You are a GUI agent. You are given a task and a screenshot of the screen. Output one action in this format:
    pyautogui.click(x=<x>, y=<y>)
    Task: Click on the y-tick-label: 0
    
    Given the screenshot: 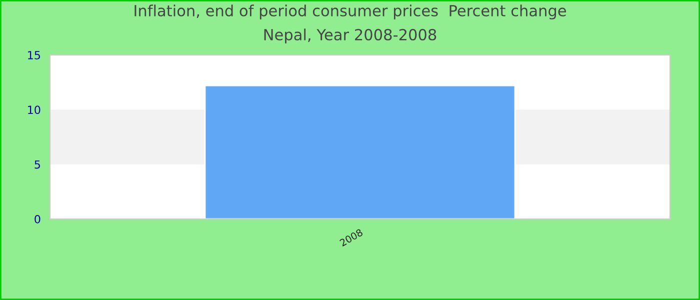 What is the action you would take?
    pyautogui.click(x=37, y=219)
    